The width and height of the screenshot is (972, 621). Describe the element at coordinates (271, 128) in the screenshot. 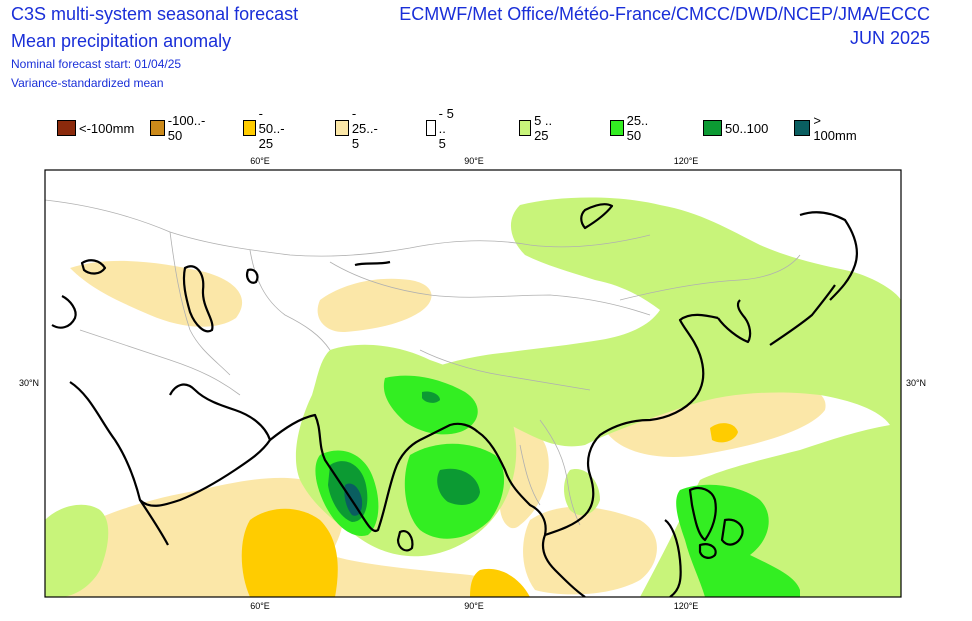

I see `legend-label: - 50..- 25` at that location.